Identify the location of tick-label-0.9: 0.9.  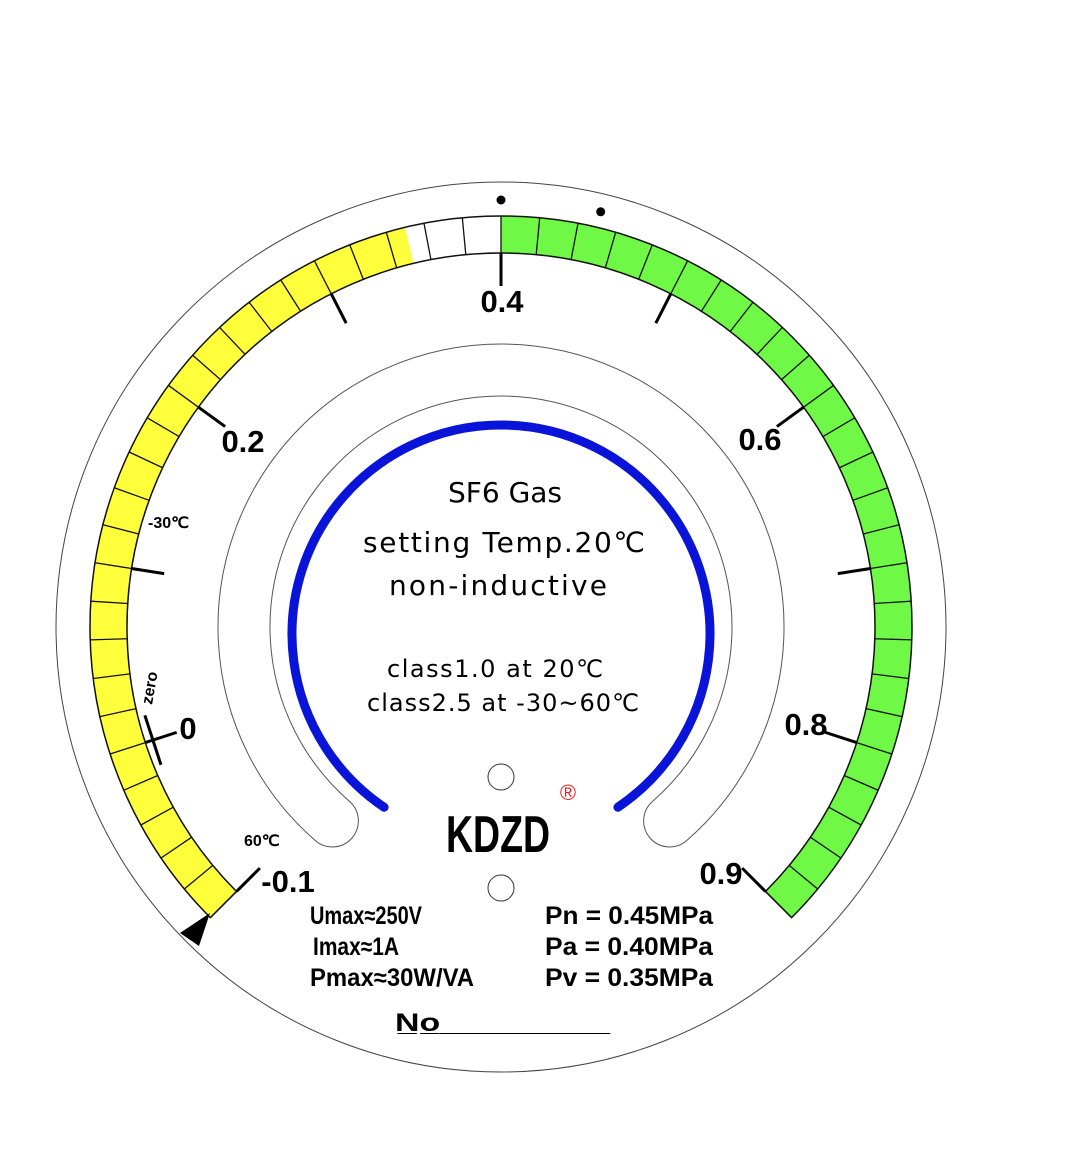
(720, 873).